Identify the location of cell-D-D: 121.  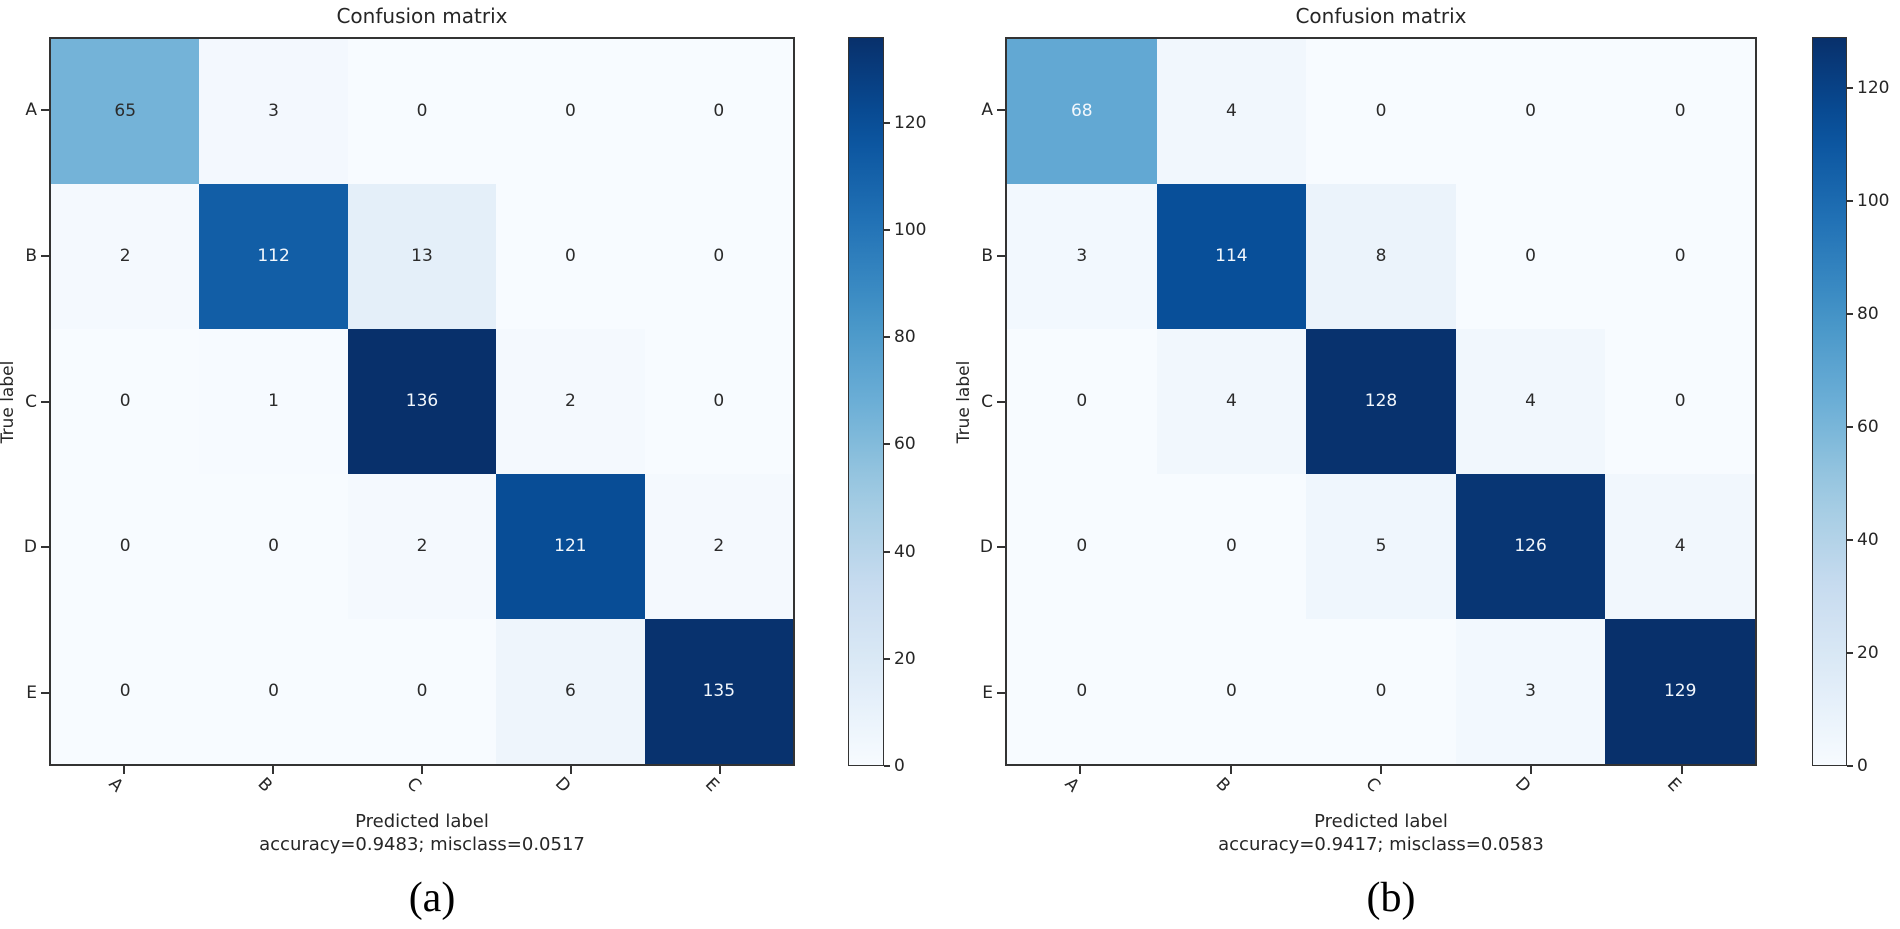
(570, 546).